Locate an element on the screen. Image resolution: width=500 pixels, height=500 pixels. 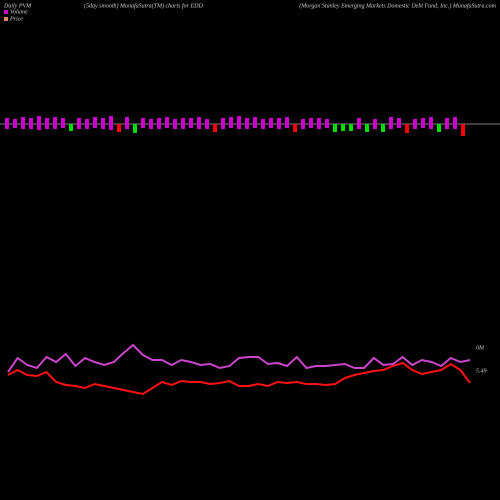
legend-label: Price is located at coordinates (16, 19).